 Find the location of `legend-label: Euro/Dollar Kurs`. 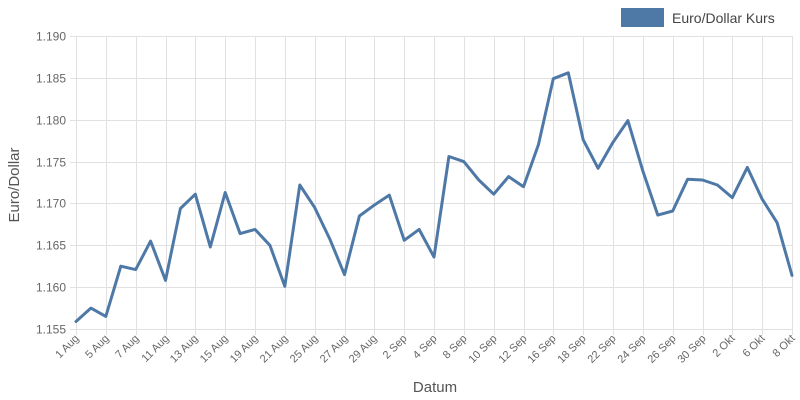

legend-label: Euro/Dollar Kurs is located at coordinates (723, 18).